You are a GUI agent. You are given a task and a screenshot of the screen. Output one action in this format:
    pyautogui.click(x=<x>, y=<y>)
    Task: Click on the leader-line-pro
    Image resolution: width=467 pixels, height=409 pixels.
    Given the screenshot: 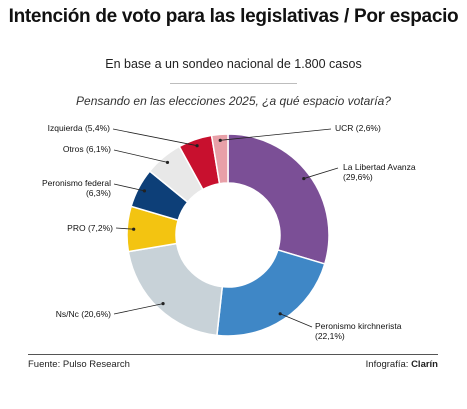 What is the action you would take?
    pyautogui.click(x=124, y=228)
    